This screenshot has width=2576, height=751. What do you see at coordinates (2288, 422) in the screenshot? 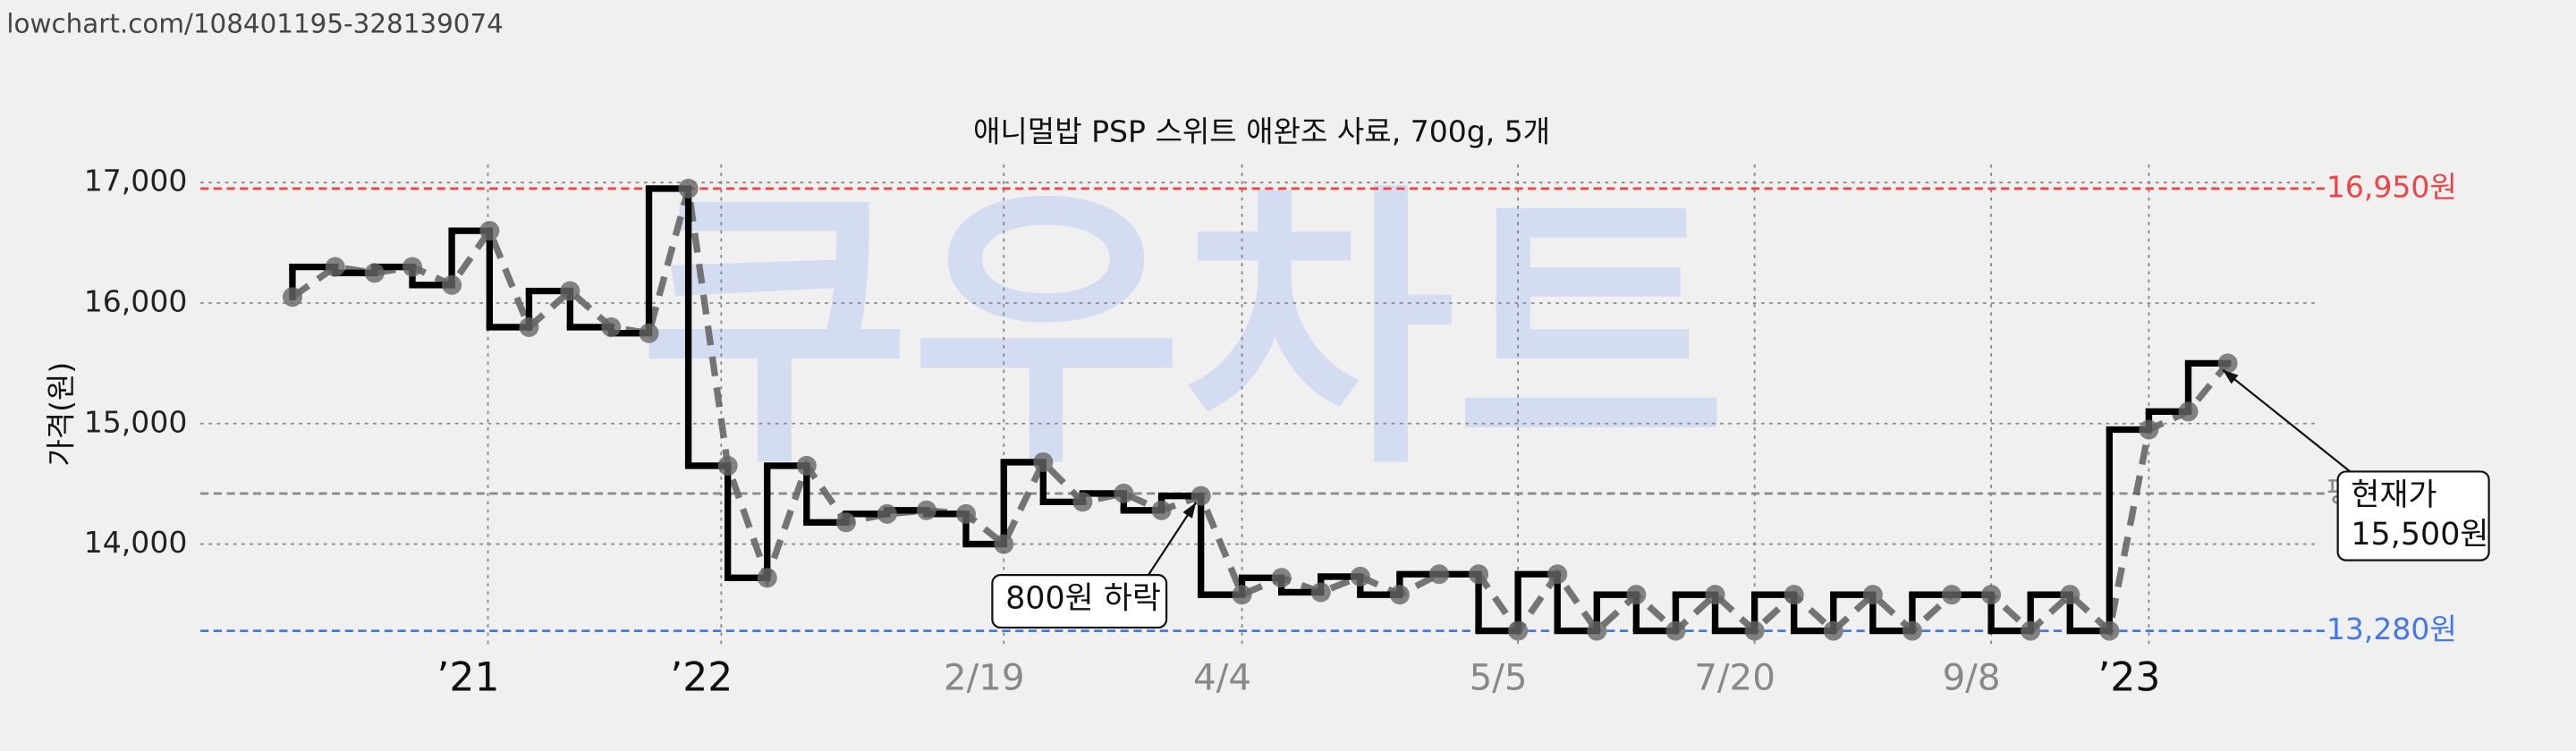
I see `annotation-arrow` at bounding box center [2288, 422].